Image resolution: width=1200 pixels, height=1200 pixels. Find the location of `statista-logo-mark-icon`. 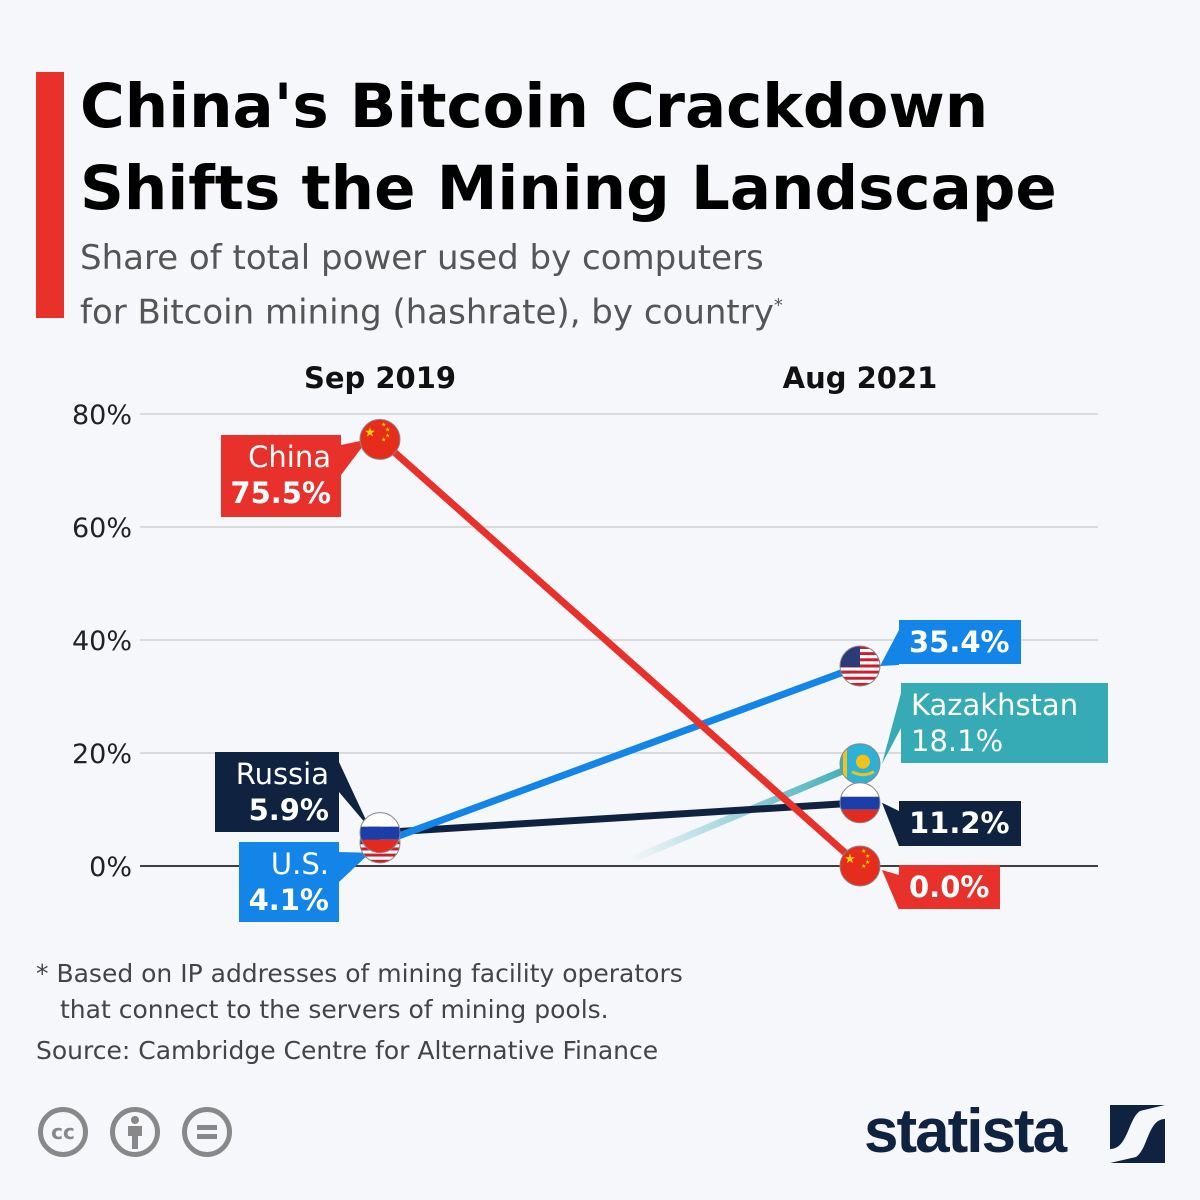

statista-logo-mark-icon is located at coordinates (1137, 1134).